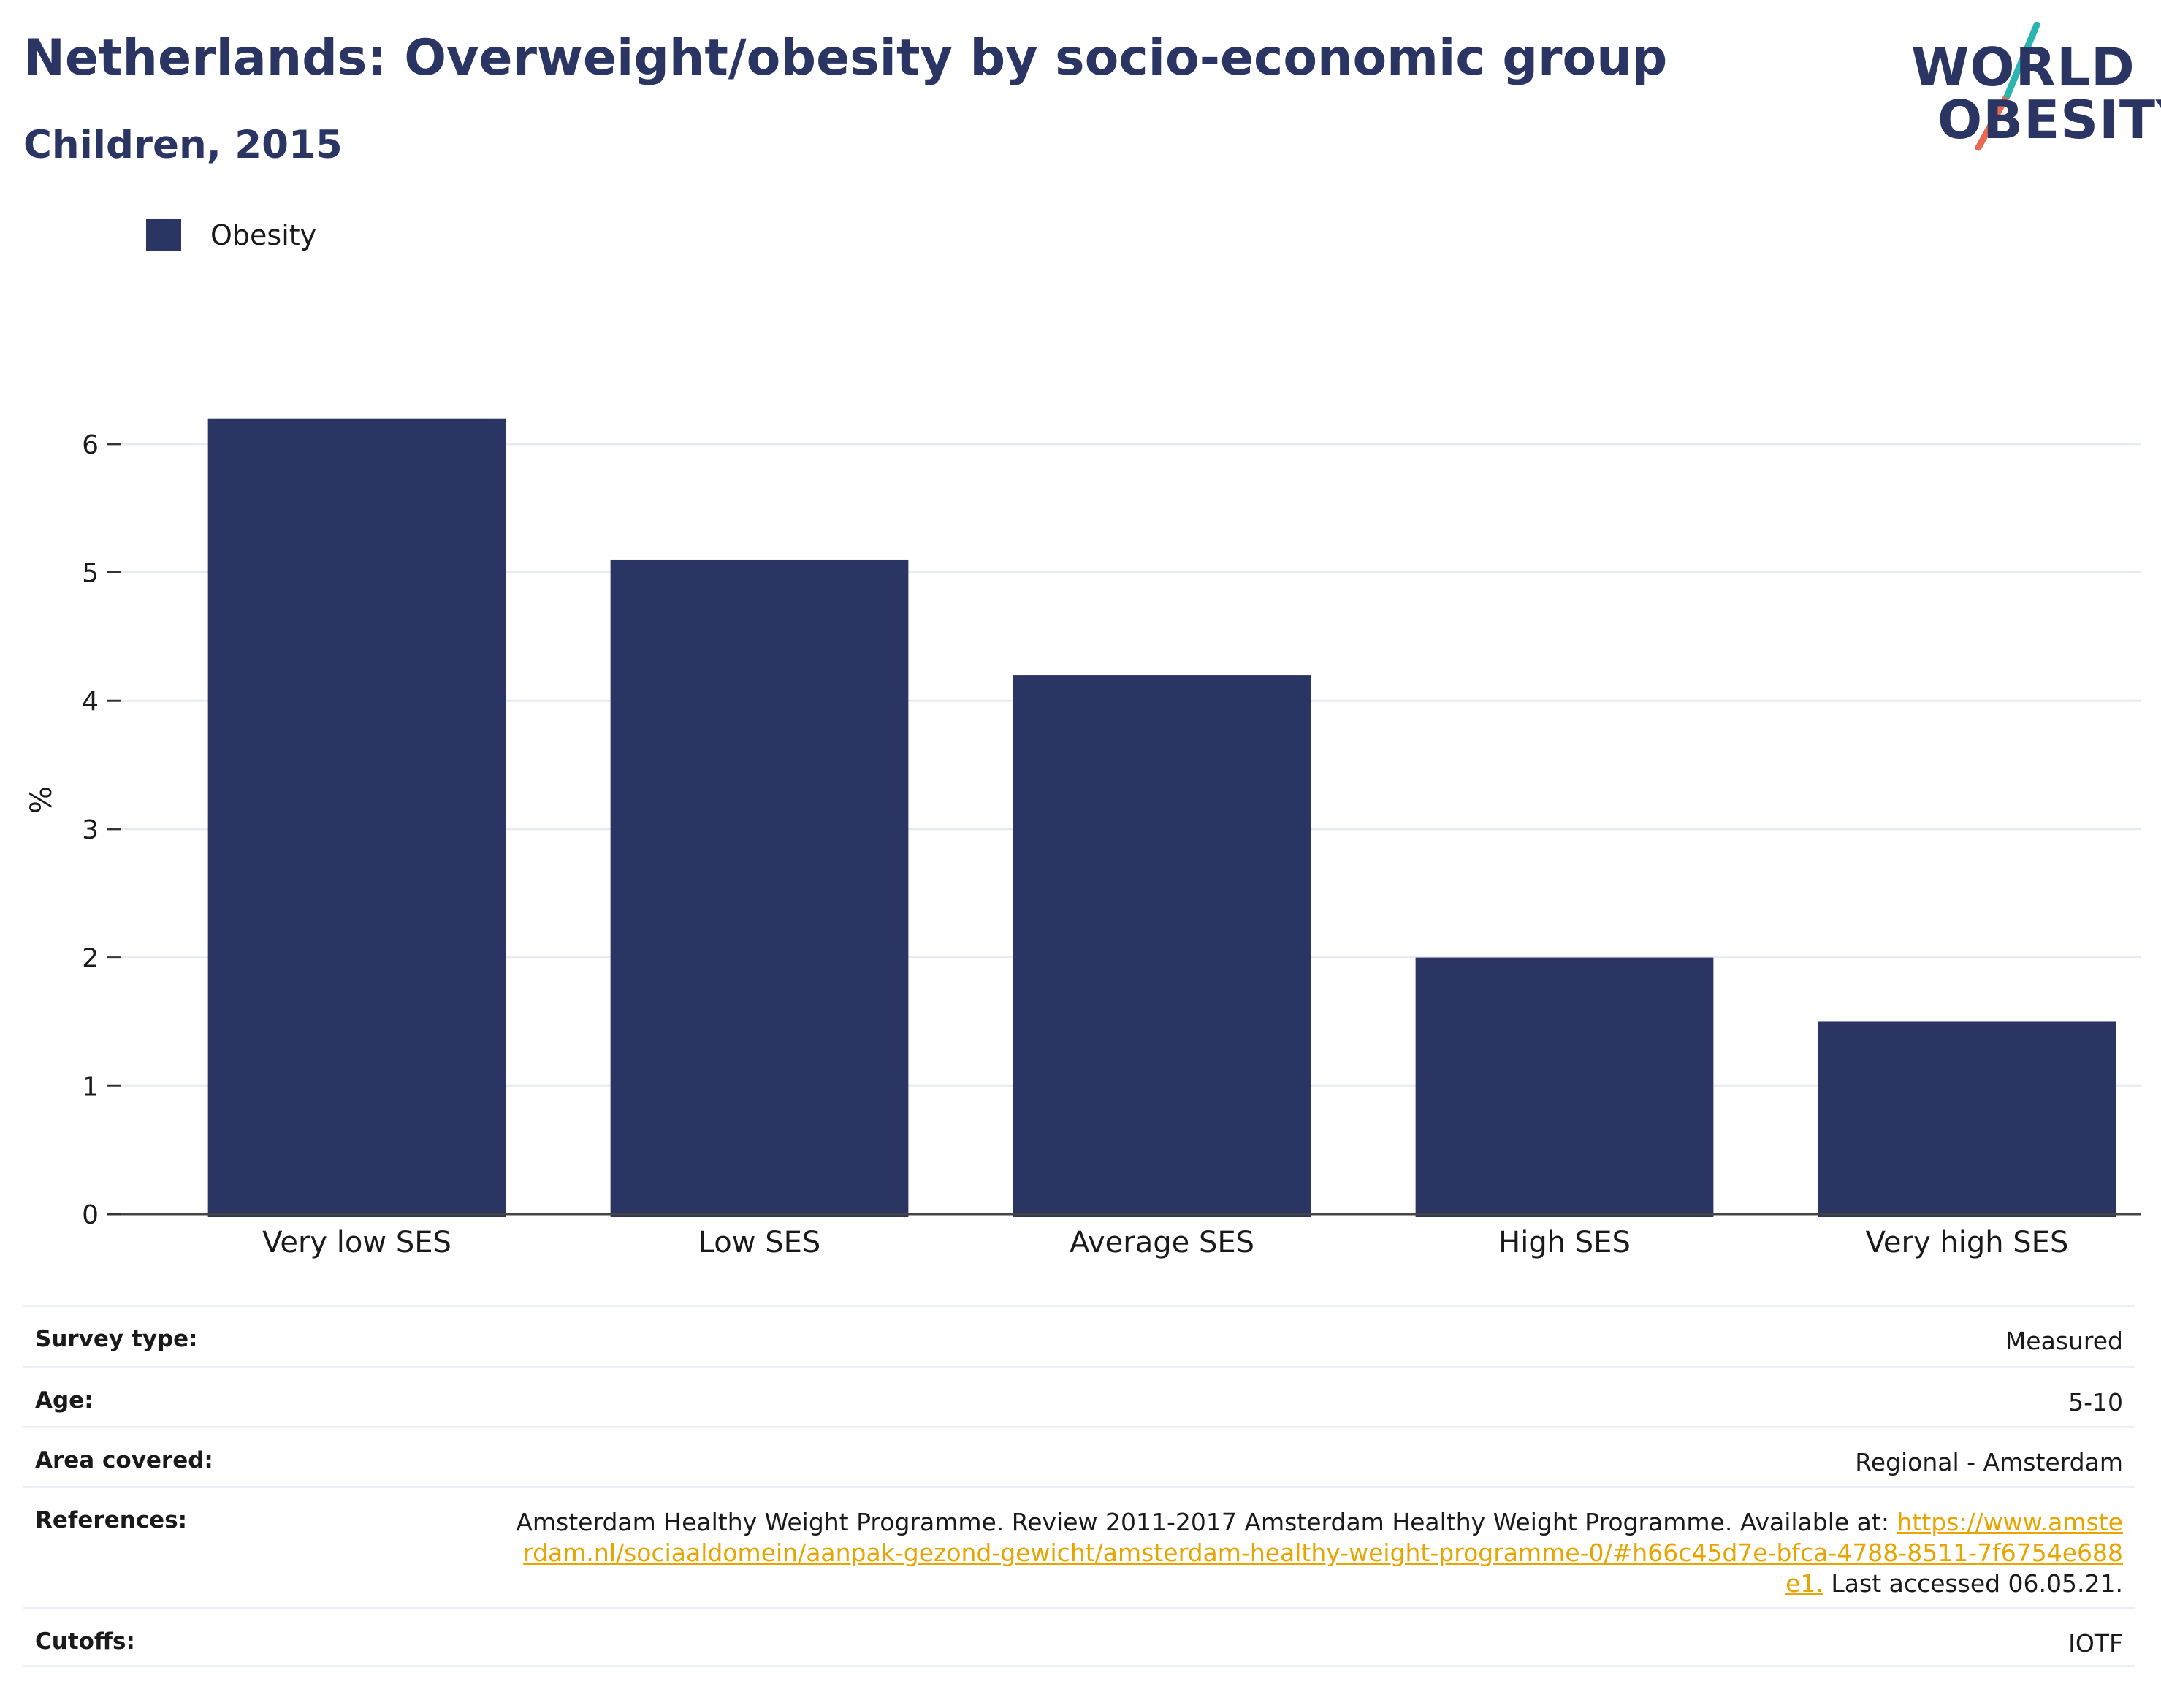 Image resolution: width=2161 pixels, height=1708 pixels. Describe the element at coordinates (1162, 1242) in the screenshot. I see `x-tick-label: Average SES` at that location.